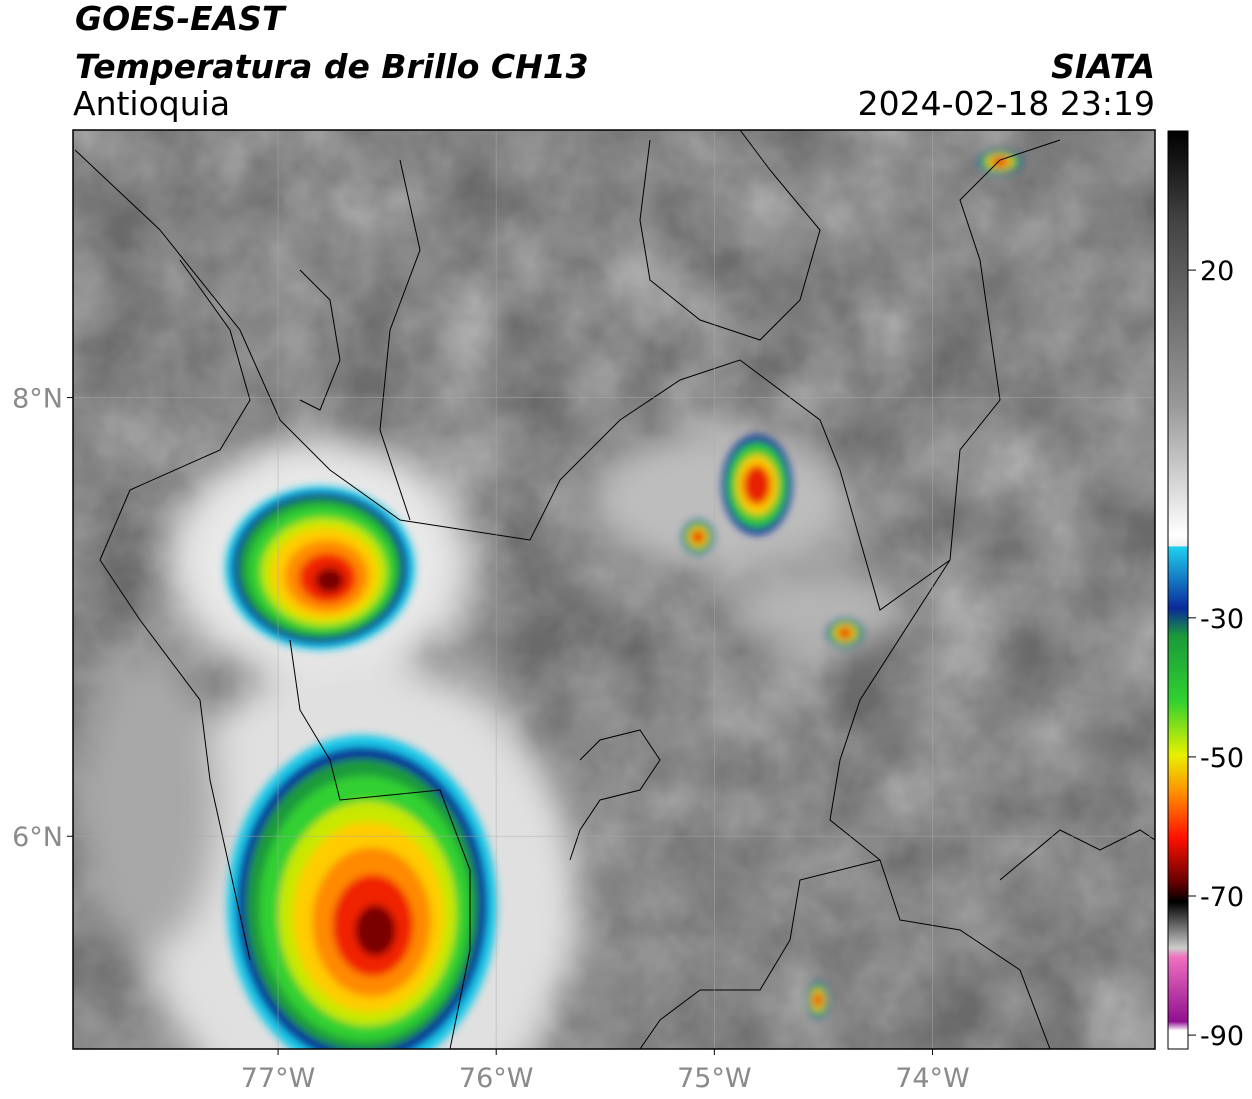  Describe the element at coordinates (151, 103) in the screenshot. I see `region: Antioquia` at that location.